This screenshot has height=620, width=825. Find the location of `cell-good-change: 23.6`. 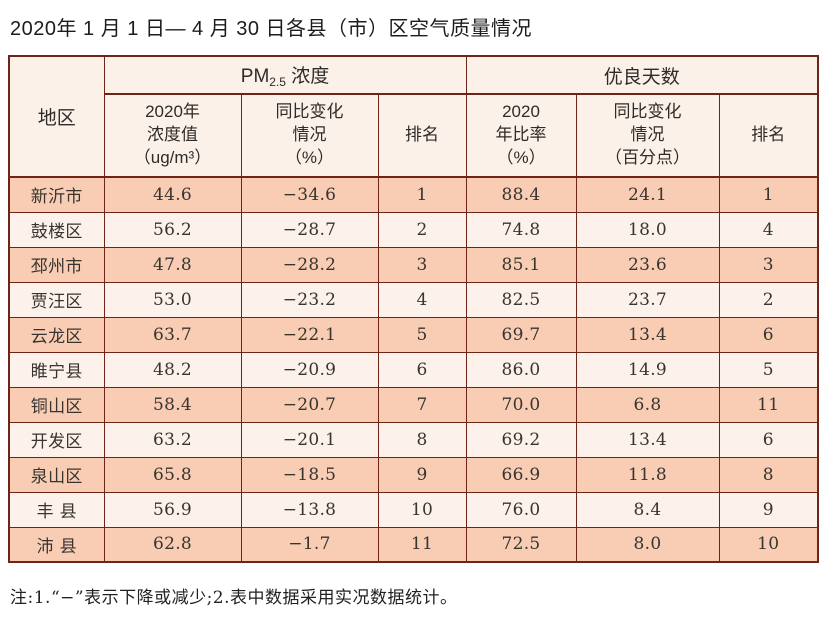

cell-good-change: 23.6 is located at coordinates (647, 264).